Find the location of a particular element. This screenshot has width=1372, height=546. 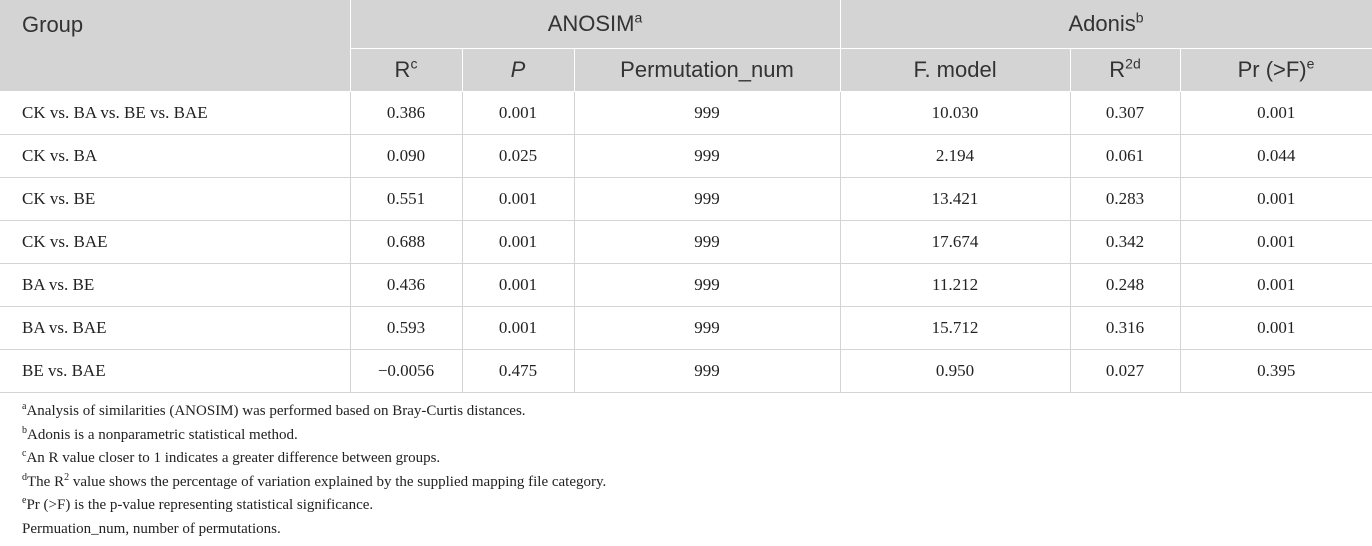

header-r2: R2d is located at coordinates (1125, 70).